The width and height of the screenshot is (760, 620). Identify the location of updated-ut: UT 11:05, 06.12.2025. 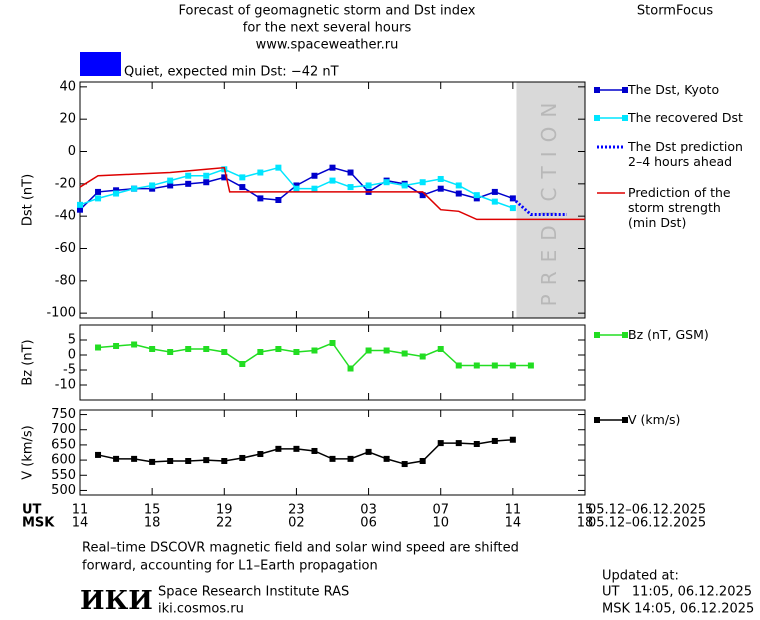
(677, 592).